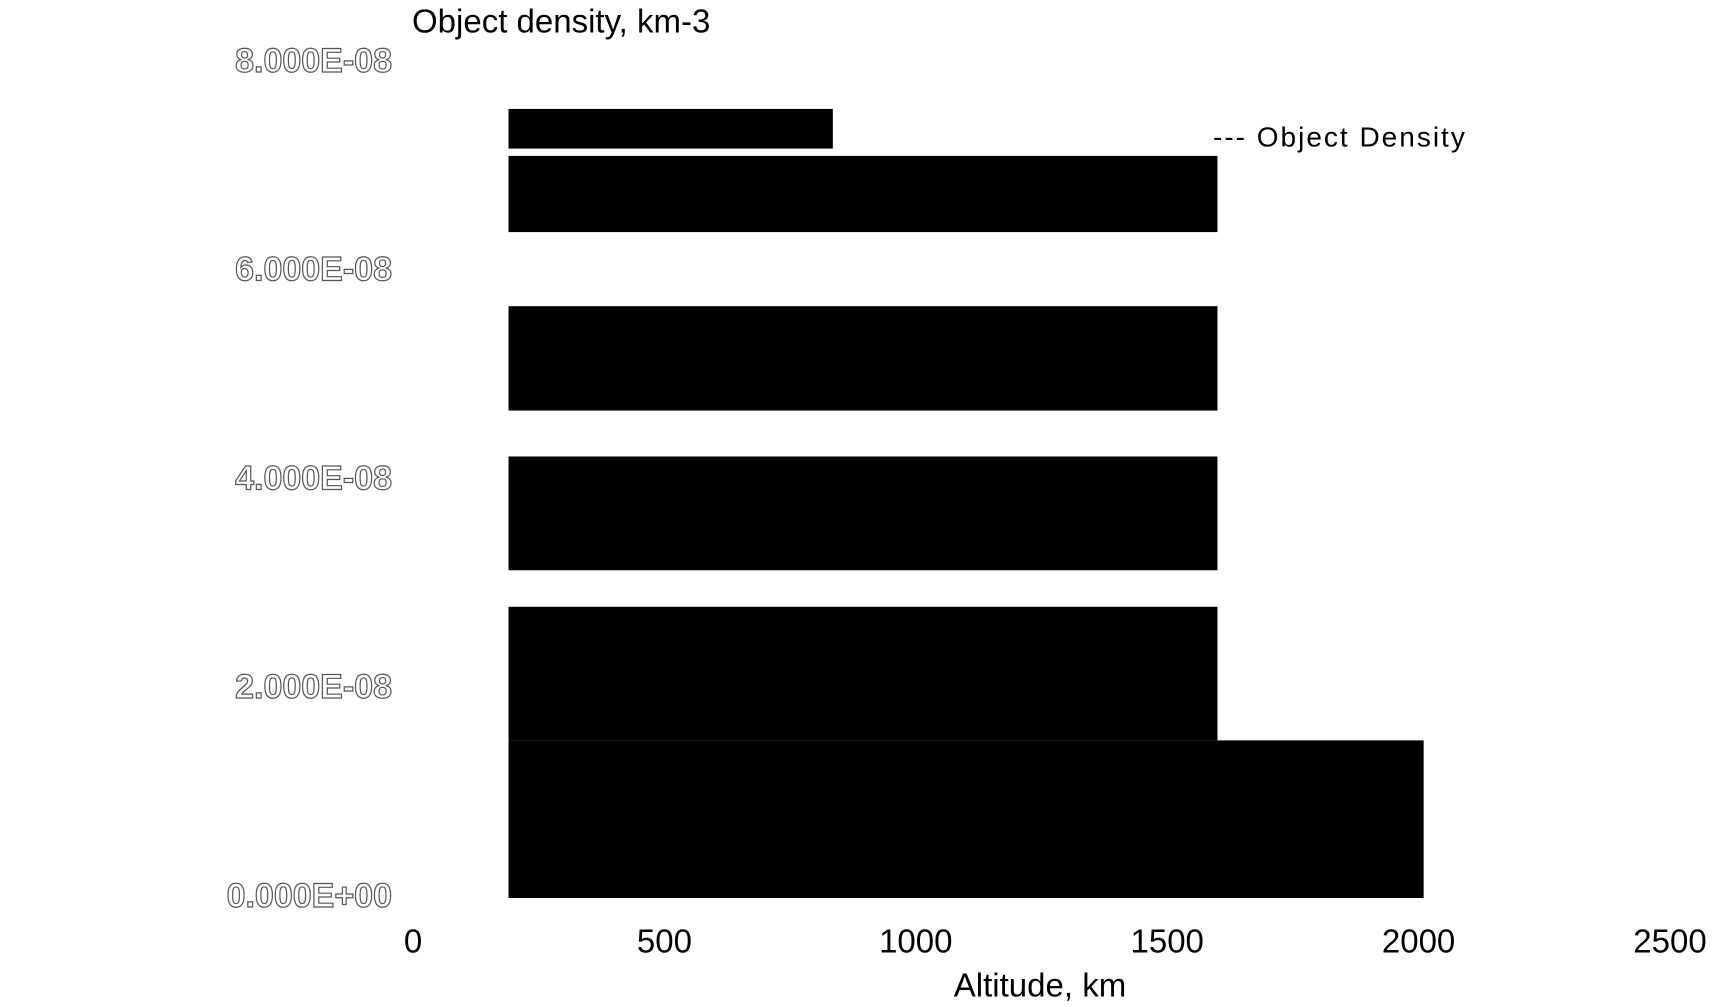 This screenshot has width=1720, height=1007. What do you see at coordinates (1669, 941) in the screenshot?
I see `x-tick-label: 2500` at bounding box center [1669, 941].